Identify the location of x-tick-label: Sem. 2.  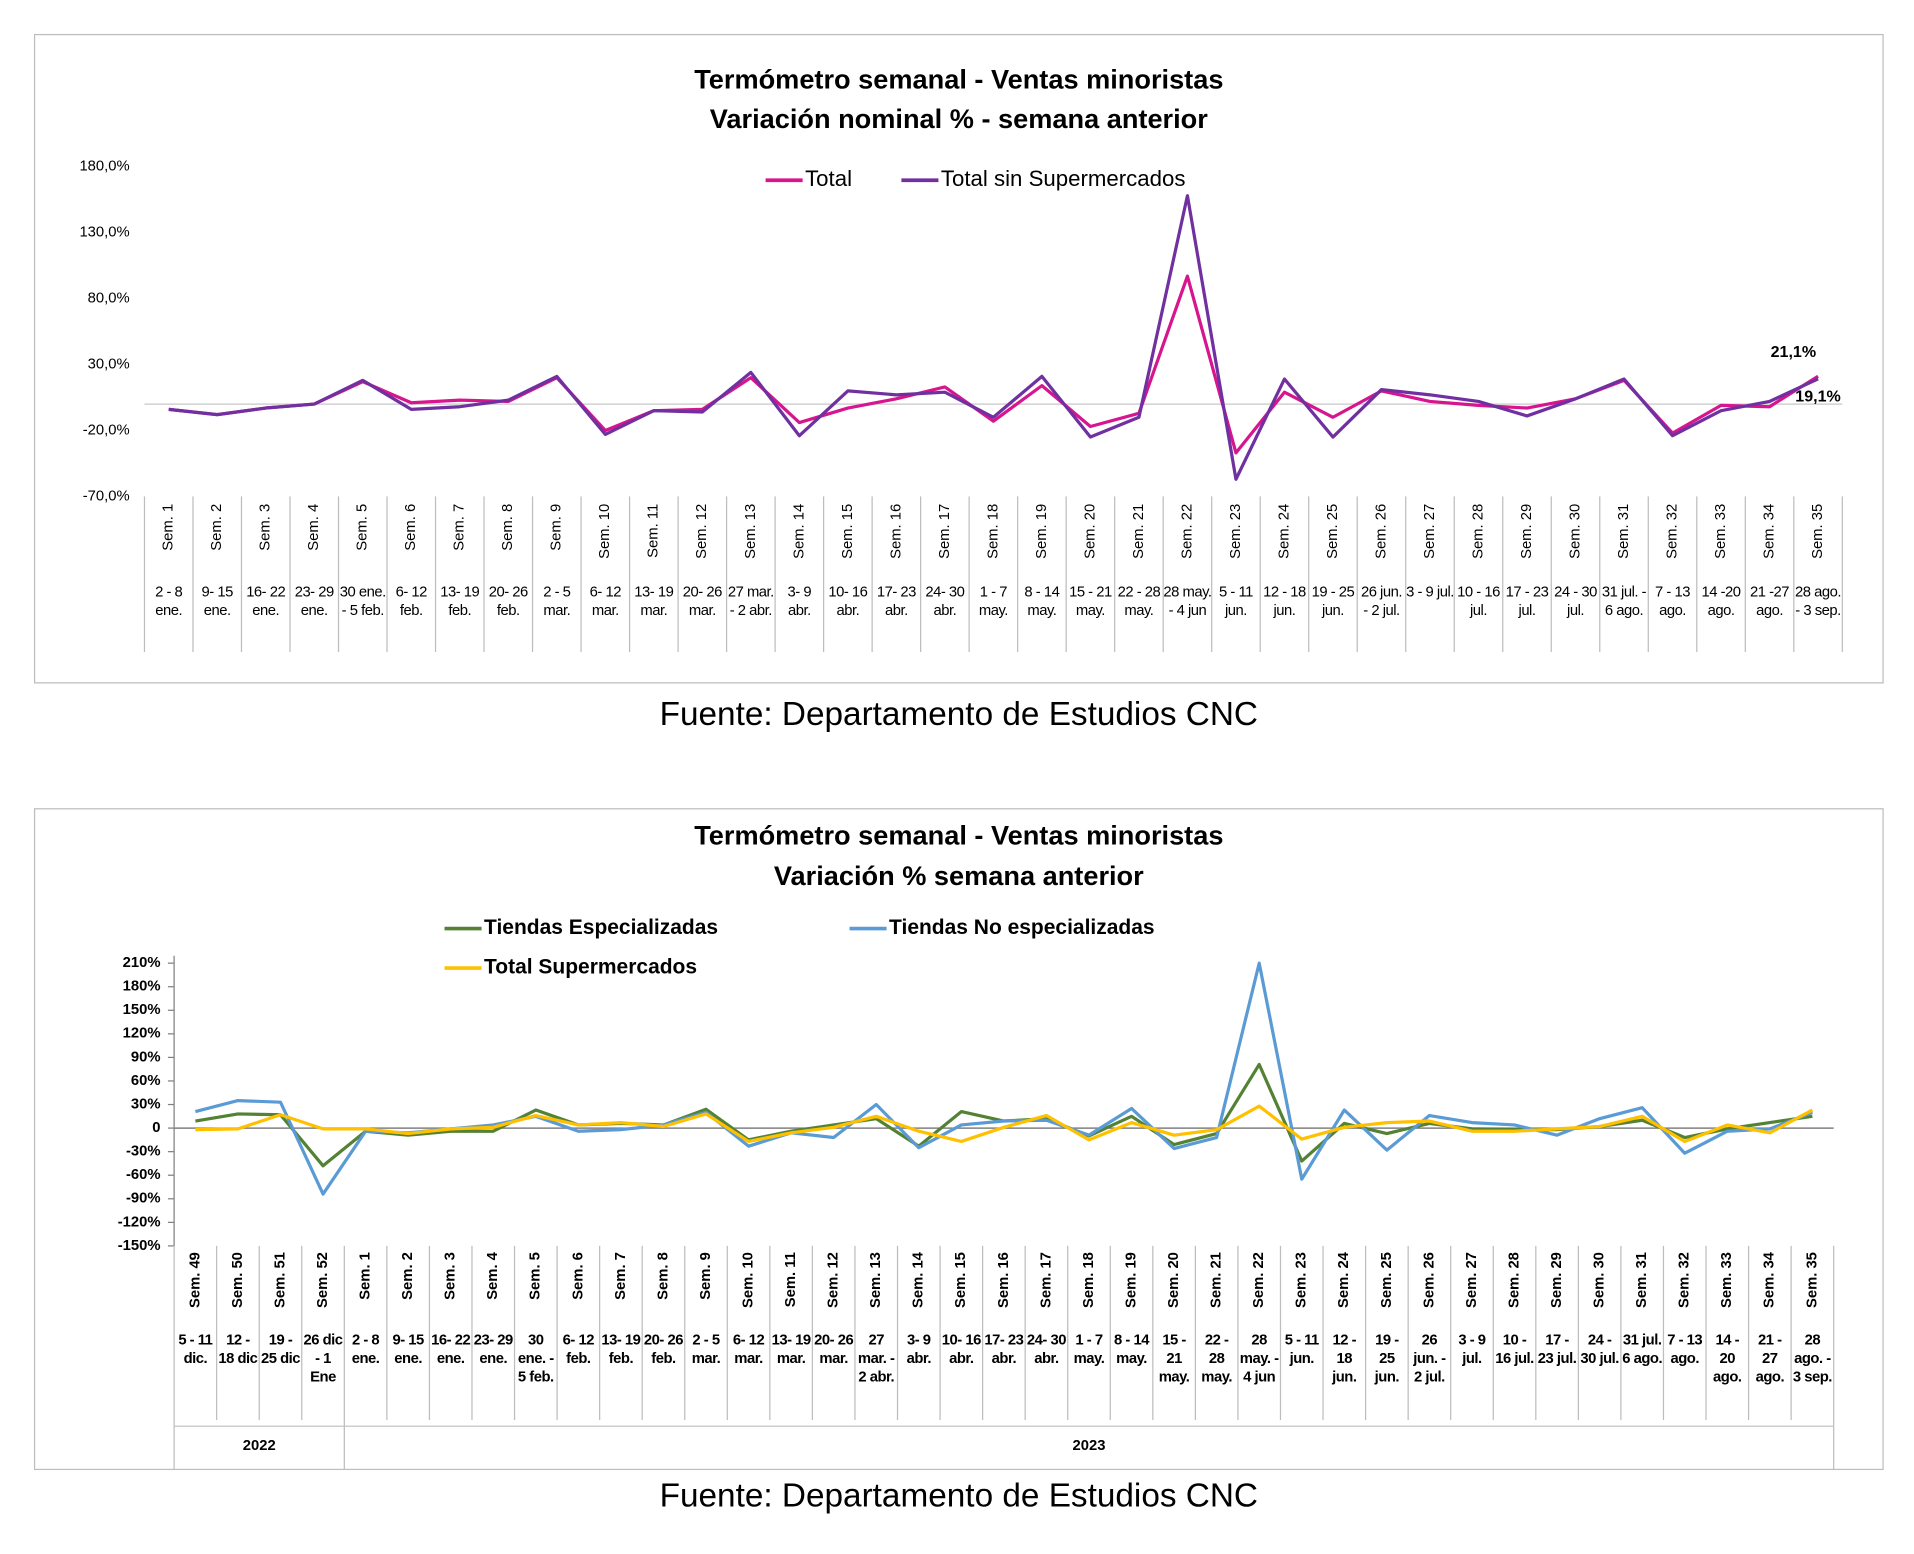
(217, 527).